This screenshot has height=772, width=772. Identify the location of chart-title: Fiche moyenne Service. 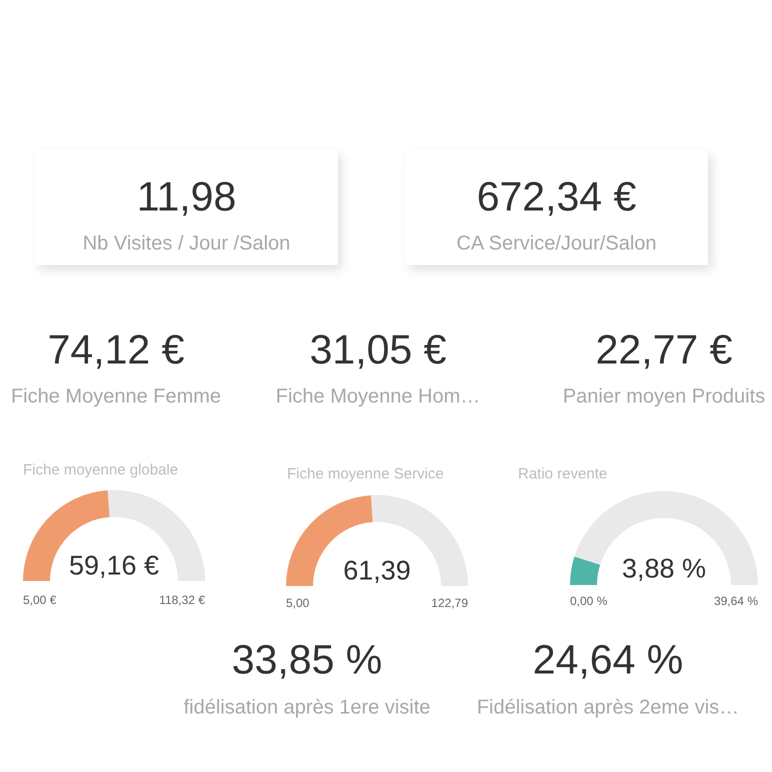
(365, 474).